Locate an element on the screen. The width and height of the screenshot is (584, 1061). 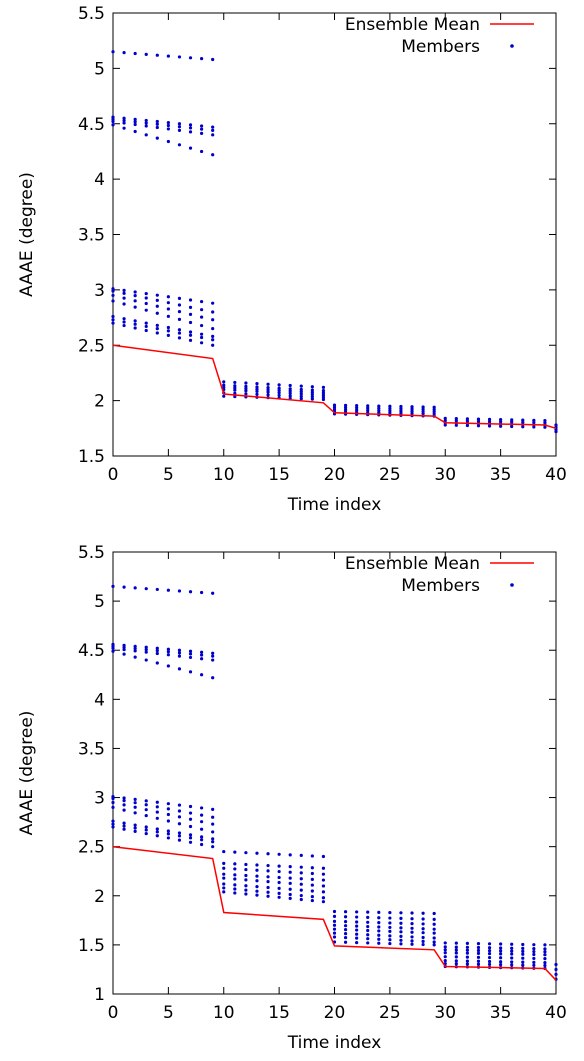
x-tick-label: 40 is located at coordinates (556, 475).